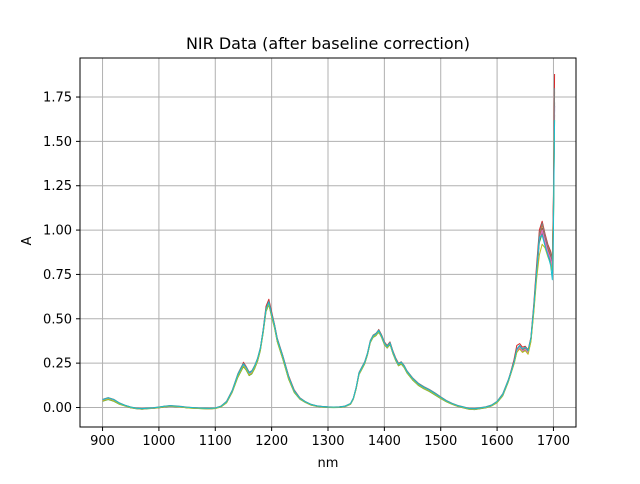  Describe the element at coordinates (328, 463) in the screenshot. I see `x-axis-label: nm` at that location.